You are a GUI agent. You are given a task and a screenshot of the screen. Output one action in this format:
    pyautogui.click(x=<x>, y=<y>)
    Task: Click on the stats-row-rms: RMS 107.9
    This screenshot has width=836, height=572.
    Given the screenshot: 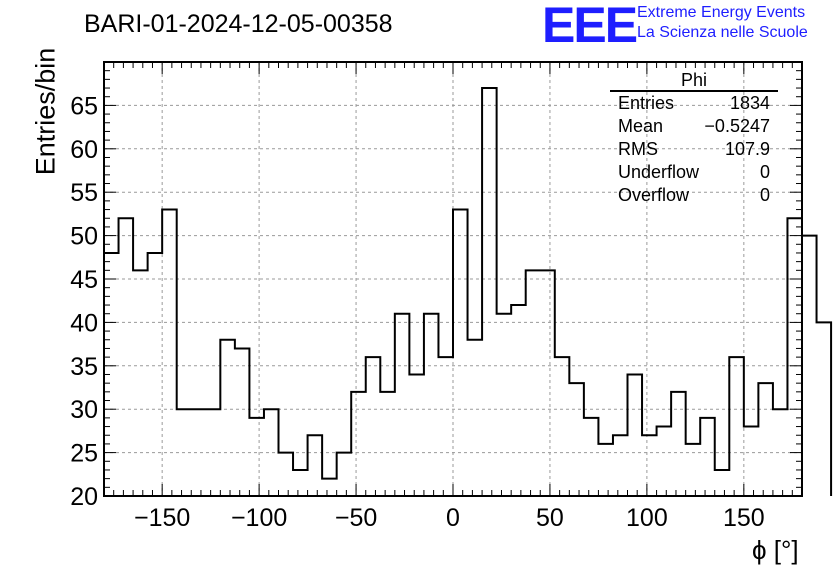 What is the action you would take?
    pyautogui.click(x=694, y=149)
    